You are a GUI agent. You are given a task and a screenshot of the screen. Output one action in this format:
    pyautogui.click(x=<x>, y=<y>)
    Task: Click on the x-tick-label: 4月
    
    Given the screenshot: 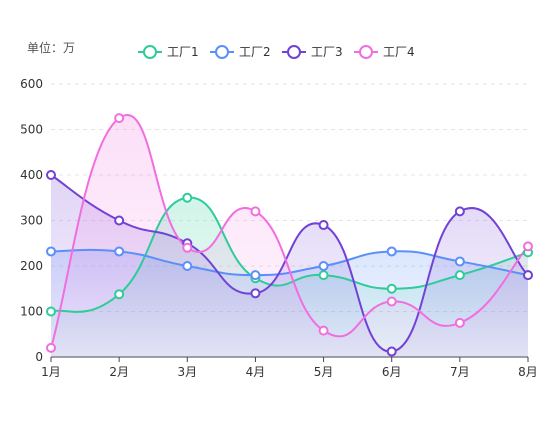 What is the action you would take?
    pyautogui.click(x=256, y=372)
    